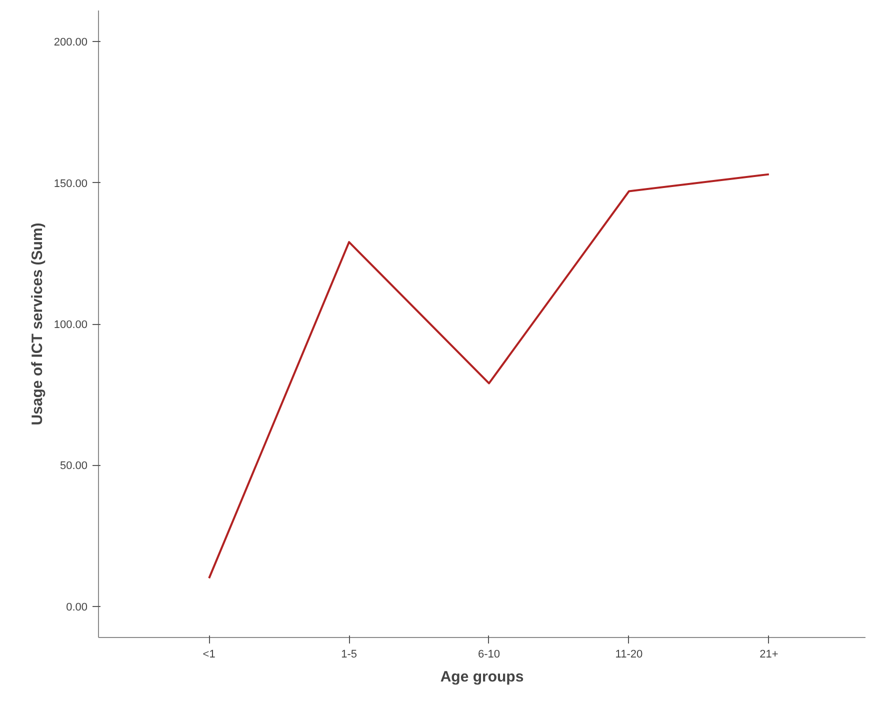 This screenshot has width=870, height=704. I want to click on x-axis-title: Age groups, so click(482, 677).